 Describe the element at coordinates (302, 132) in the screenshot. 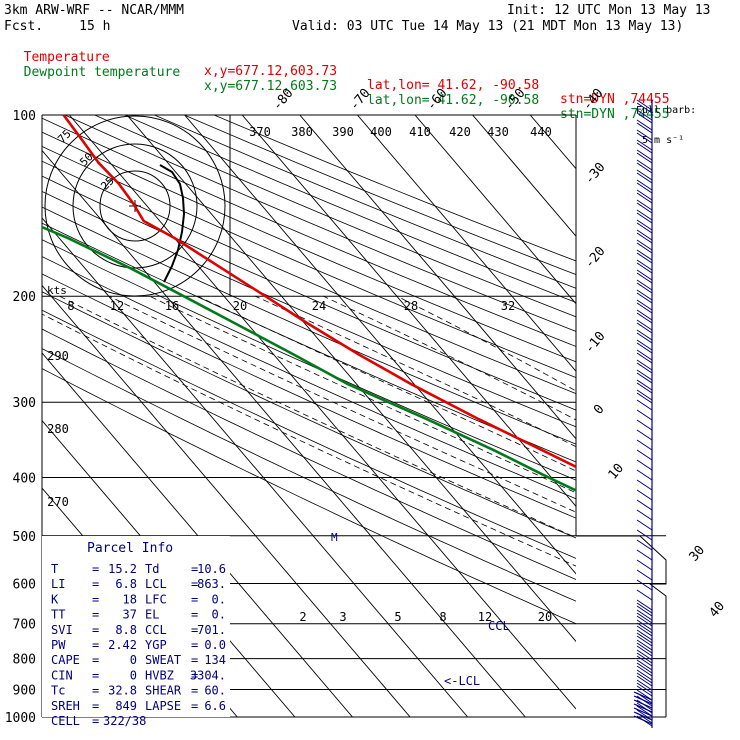

I see `theta-label: 380` at that location.